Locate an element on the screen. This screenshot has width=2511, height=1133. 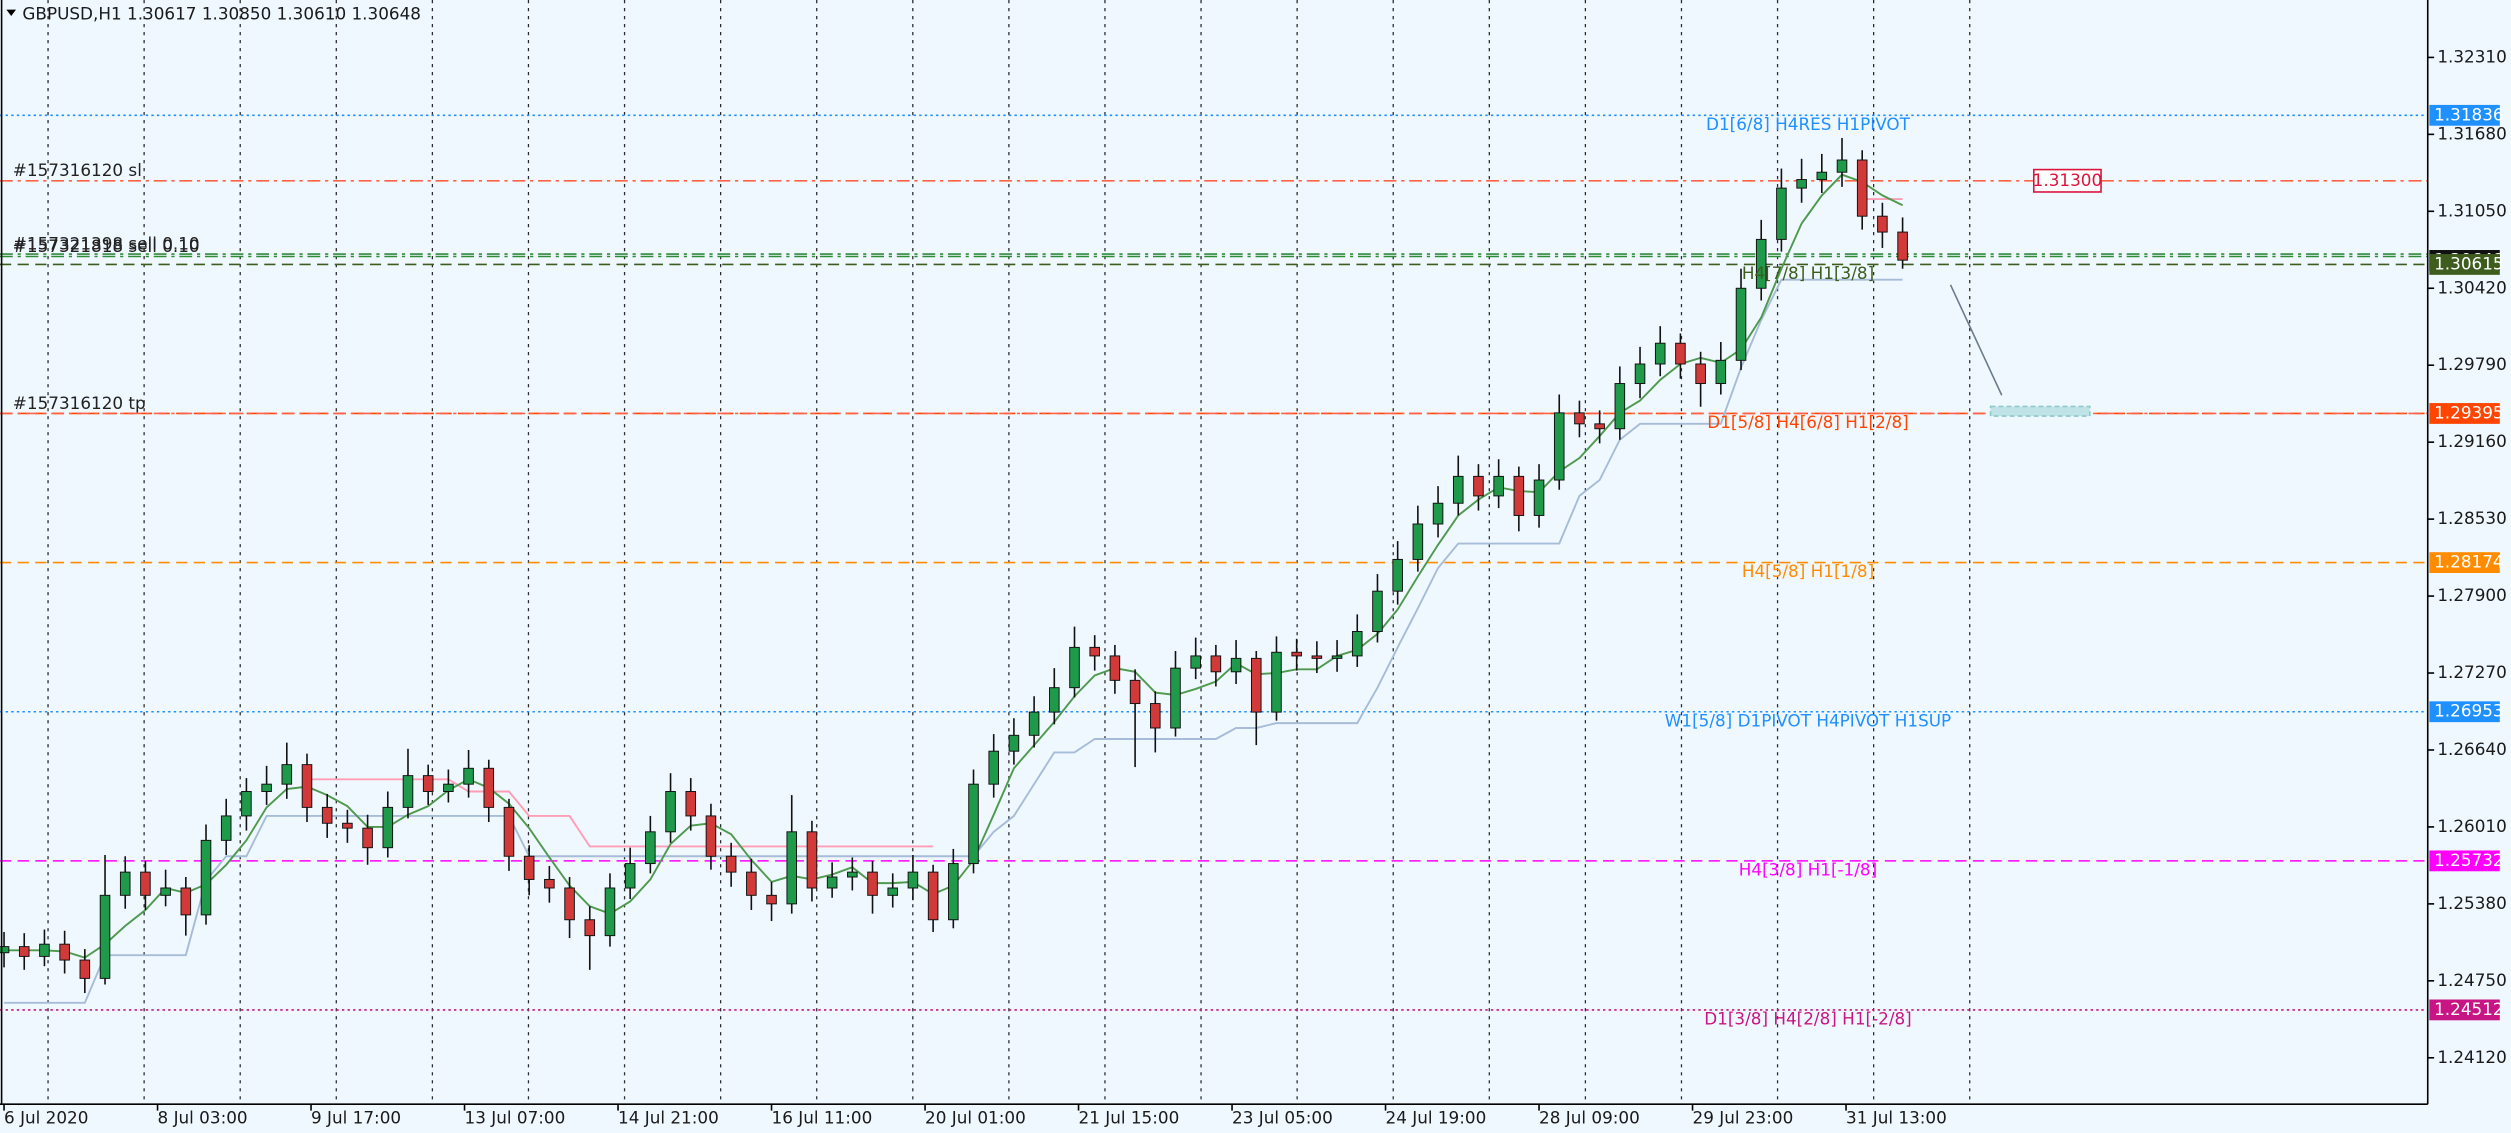
x-tick-label: 21 Jul 15:00 is located at coordinates (1129, 1118).